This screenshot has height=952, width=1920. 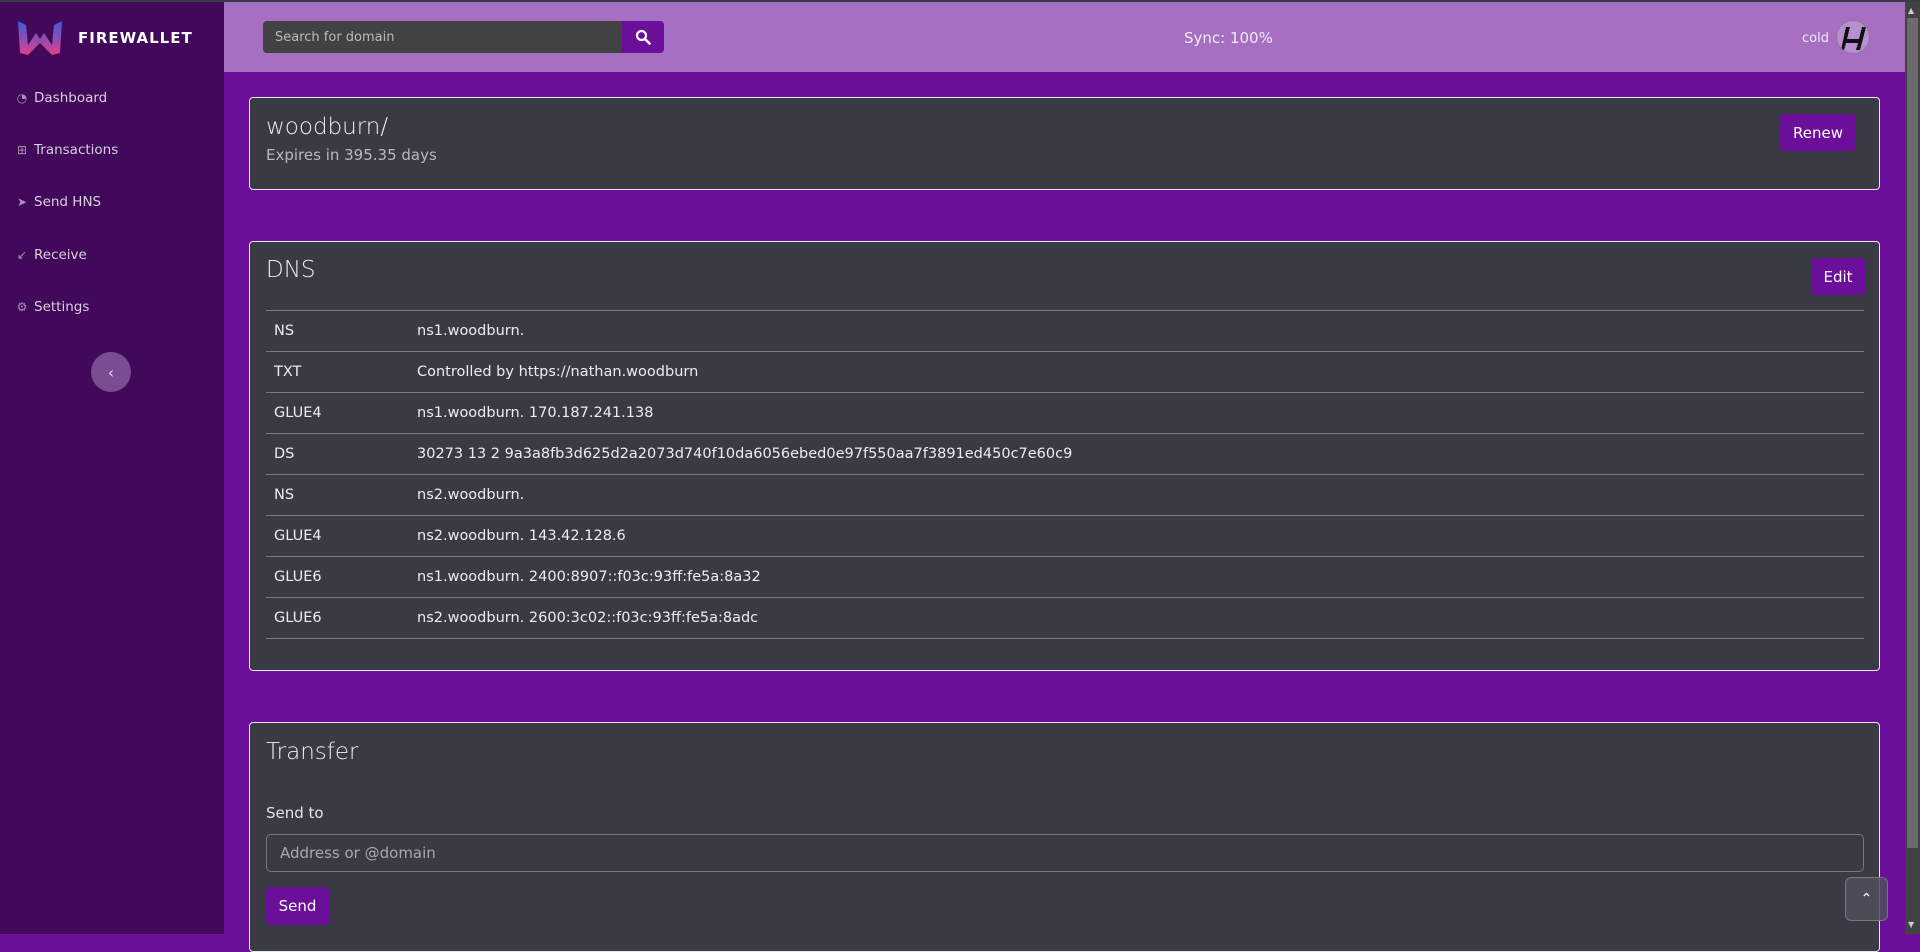 I want to click on table-row: NS ns2.woodburn., so click(x=1065, y=495).